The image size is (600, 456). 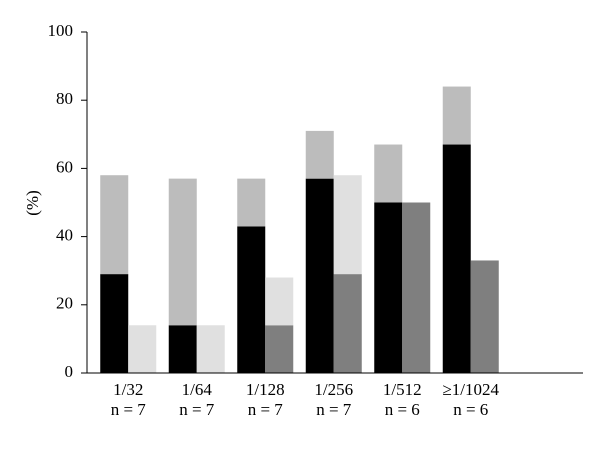 I want to click on x-tick-label: 1/128, so click(x=265, y=389).